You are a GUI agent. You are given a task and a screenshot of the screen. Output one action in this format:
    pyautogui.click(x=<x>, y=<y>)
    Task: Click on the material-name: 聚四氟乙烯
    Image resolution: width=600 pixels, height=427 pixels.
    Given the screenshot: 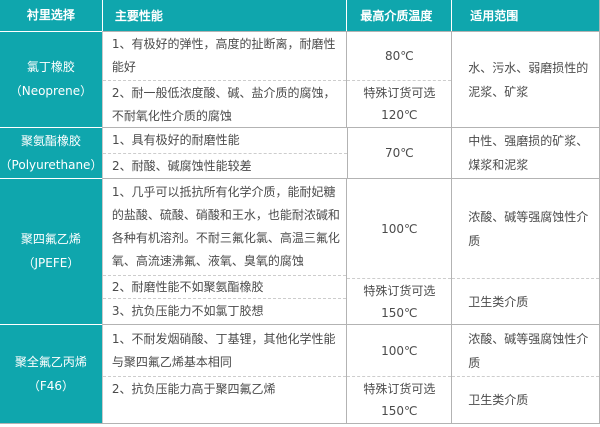 What is the action you would take?
    pyautogui.click(x=50, y=239)
    